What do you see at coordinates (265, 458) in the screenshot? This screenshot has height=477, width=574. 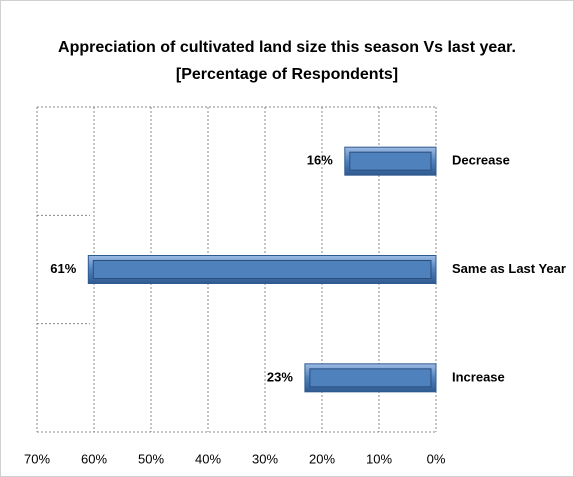 I see `x-tick-label: 30%` at bounding box center [265, 458].